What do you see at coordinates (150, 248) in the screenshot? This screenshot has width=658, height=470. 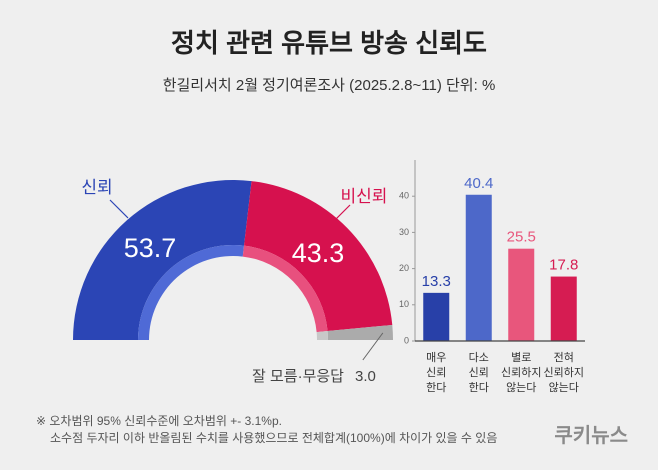 I see `value-label: 53.7` at bounding box center [150, 248].